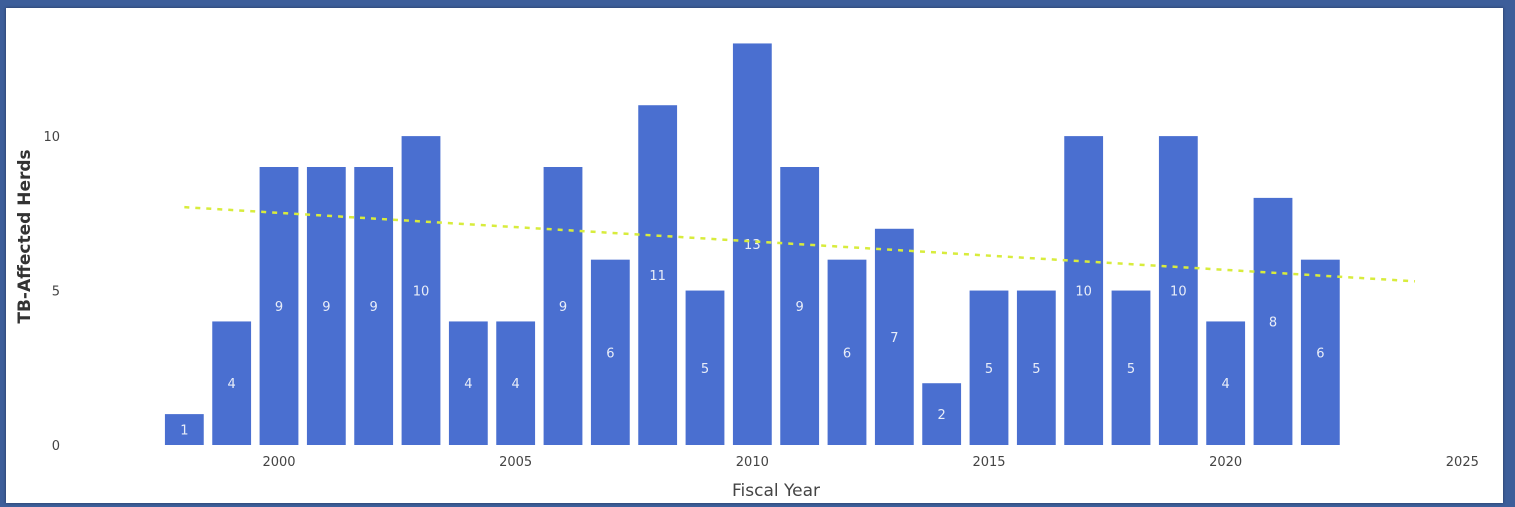  I want to click on bar-label-2005: 4, so click(516, 384).